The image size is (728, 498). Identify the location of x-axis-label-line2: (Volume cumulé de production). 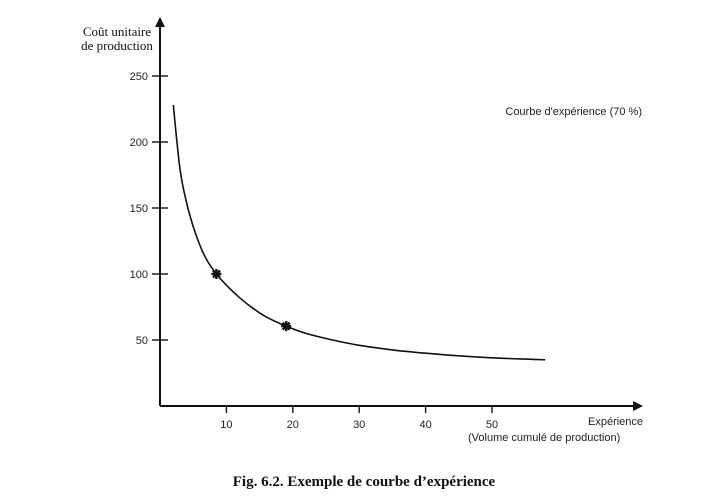
(544, 438).